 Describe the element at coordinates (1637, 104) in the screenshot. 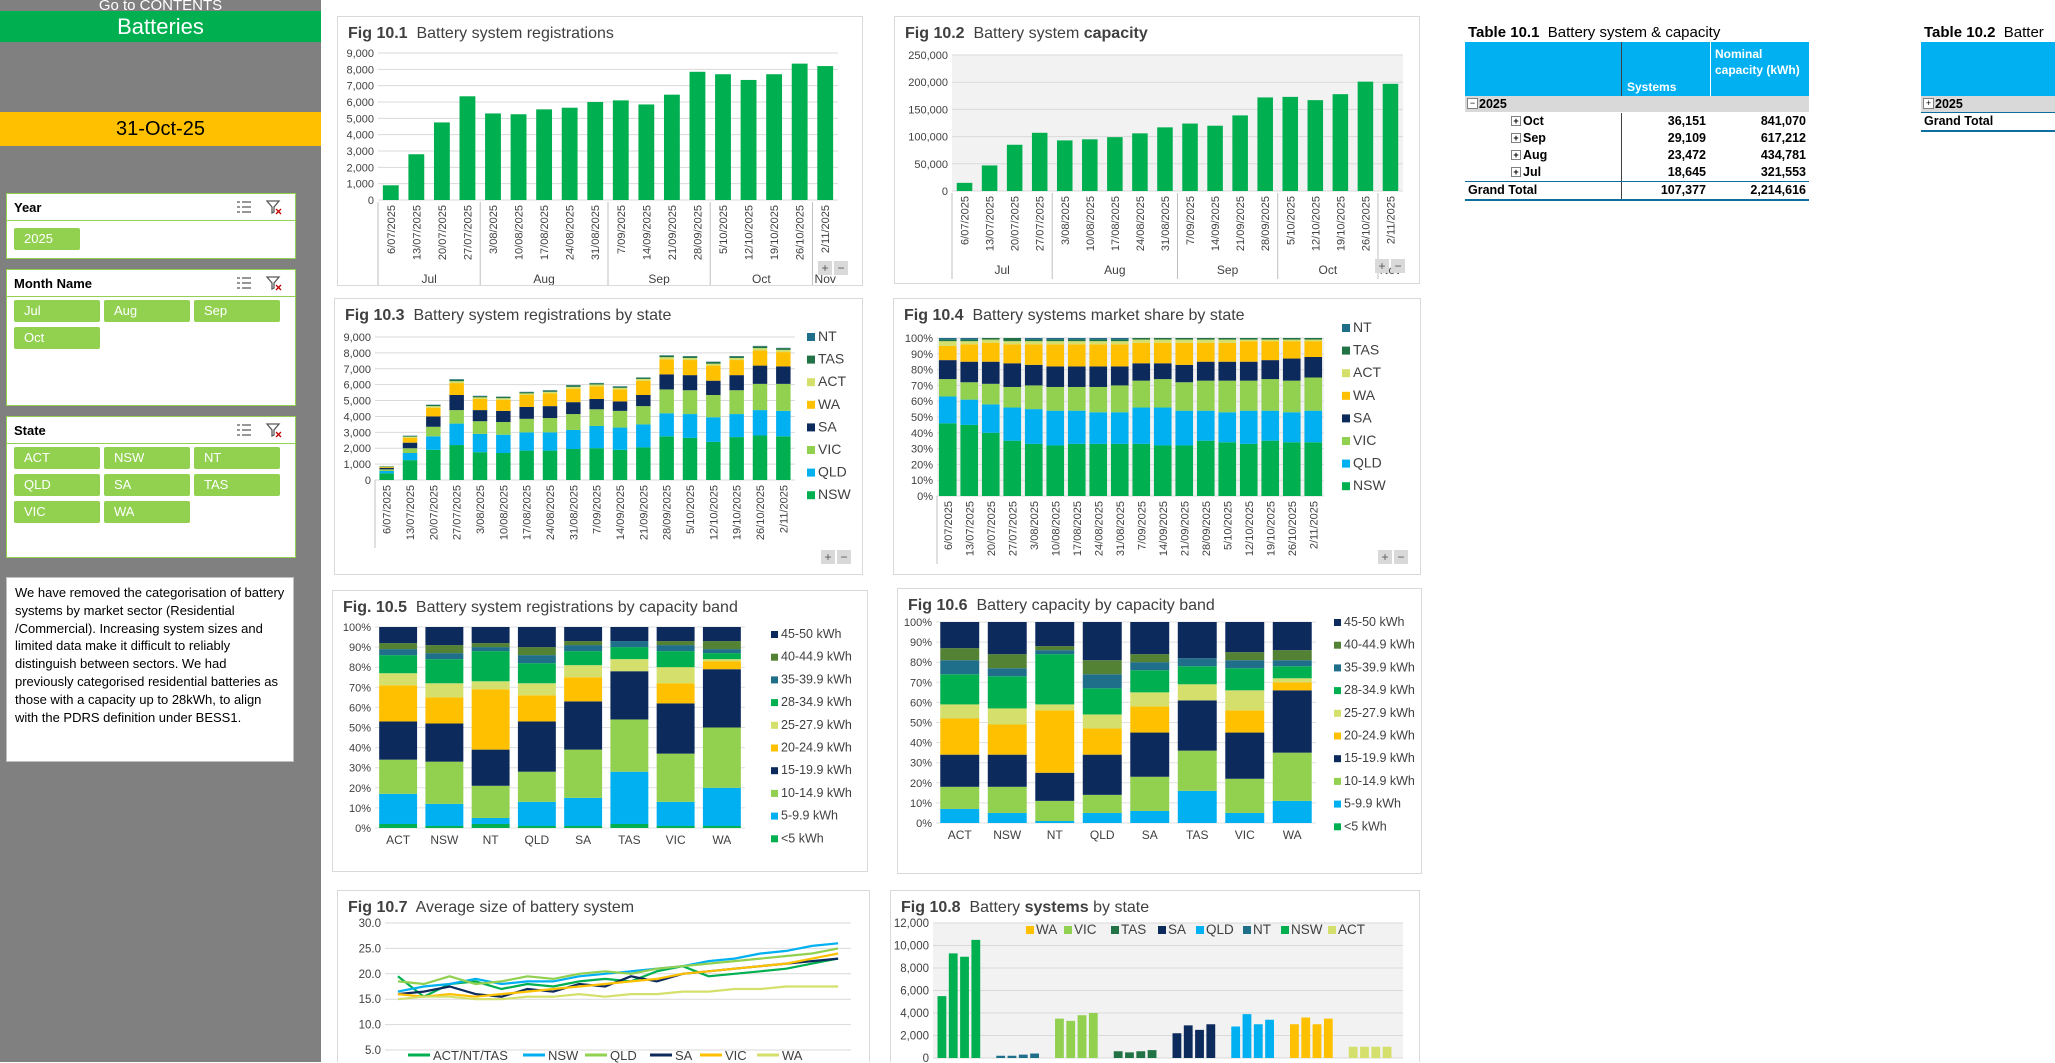

I see `year-row: − 2025` at that location.